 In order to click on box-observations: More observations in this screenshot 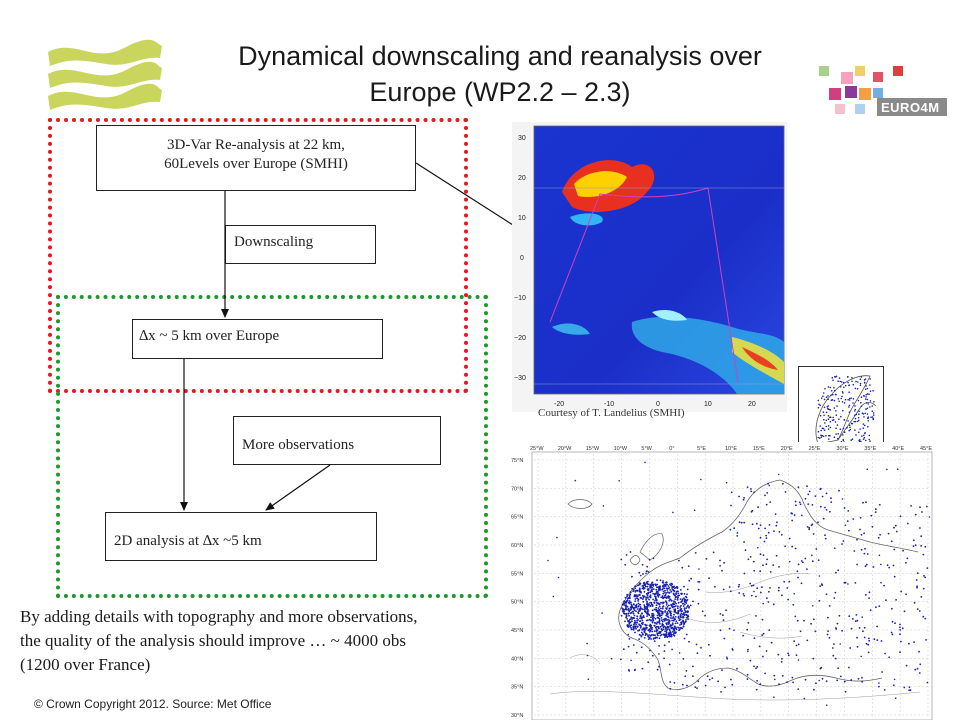, I will do `click(337, 440)`.